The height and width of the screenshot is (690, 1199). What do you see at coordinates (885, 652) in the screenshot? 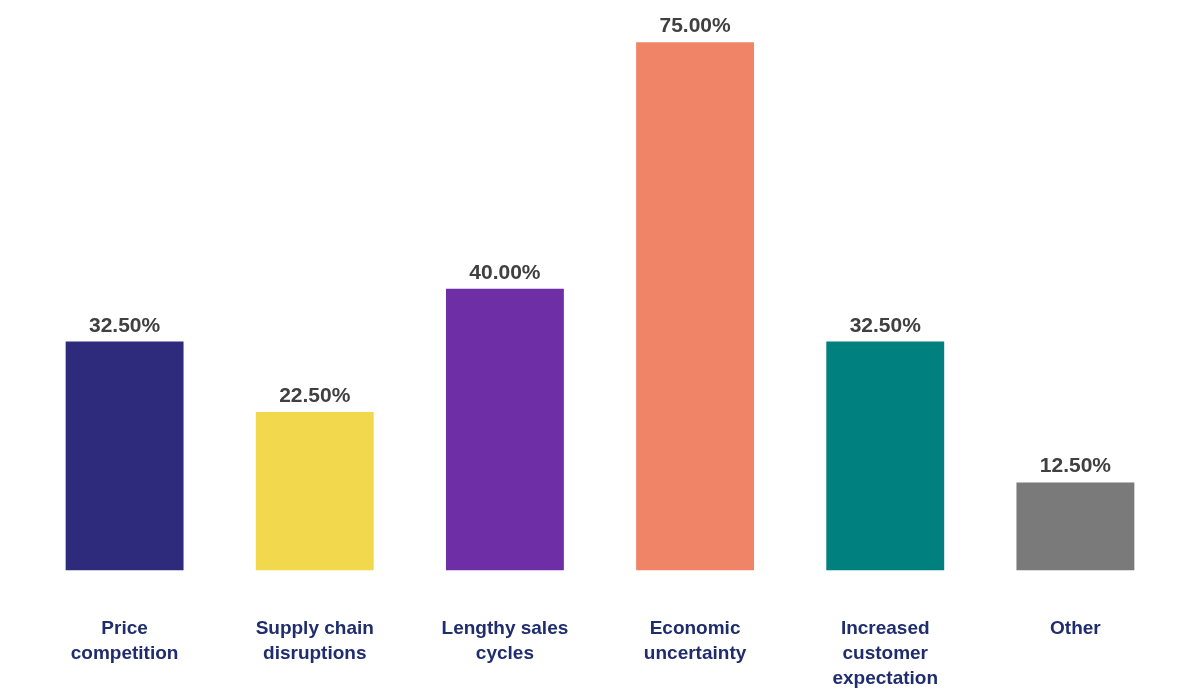
I see `x-tick-label: Increased customer expectation` at bounding box center [885, 652].